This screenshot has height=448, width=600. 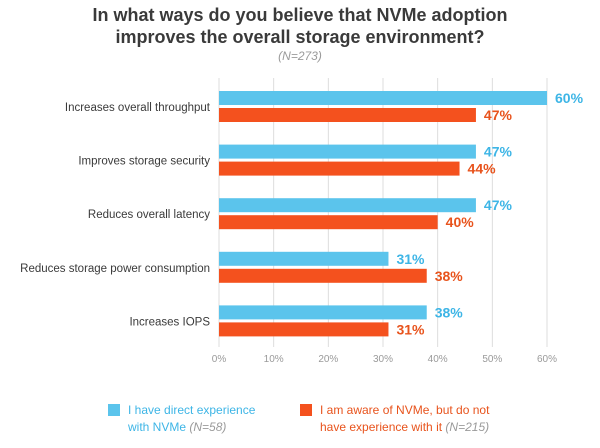 I want to click on x-tick-label: 50%, so click(x=492, y=359).